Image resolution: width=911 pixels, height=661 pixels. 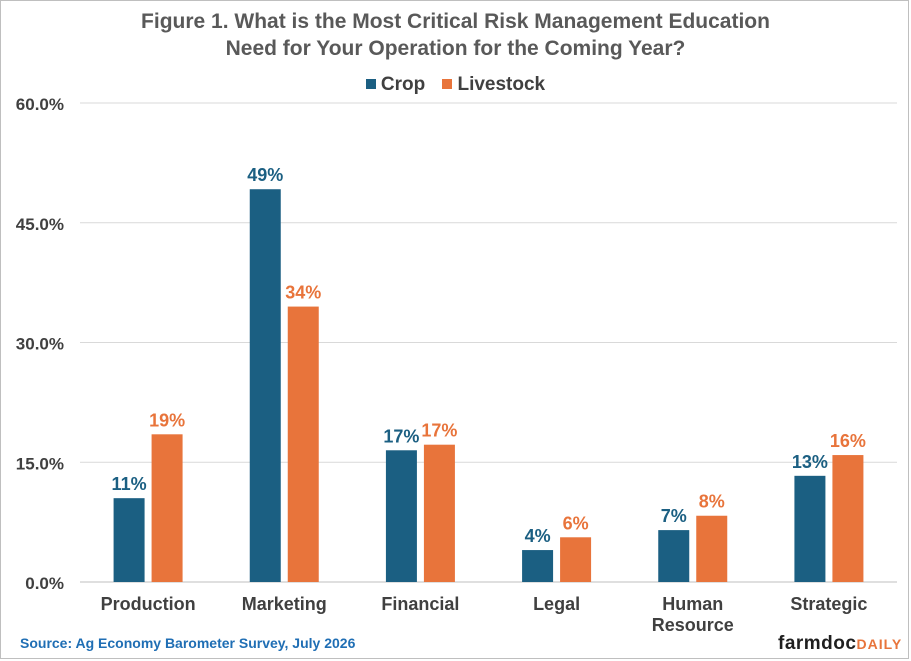 What do you see at coordinates (828, 604) in the screenshot?
I see `x-tick-label: Strategic` at bounding box center [828, 604].